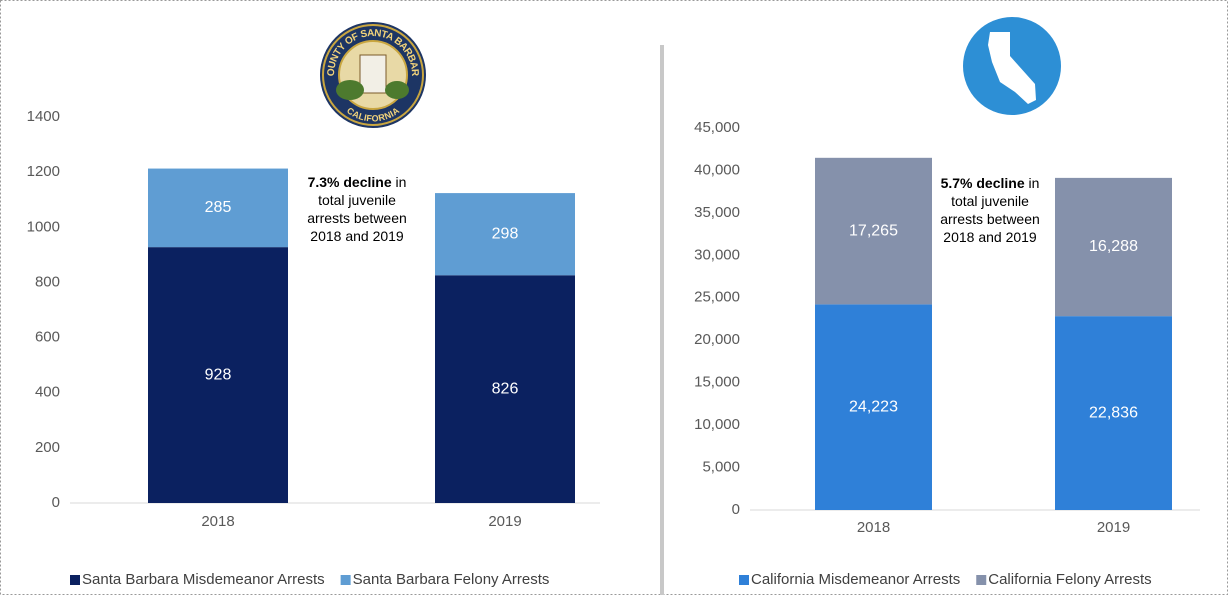  Describe the element at coordinates (717, 169) in the screenshot. I see `y-tick-label: 40,000` at that location.